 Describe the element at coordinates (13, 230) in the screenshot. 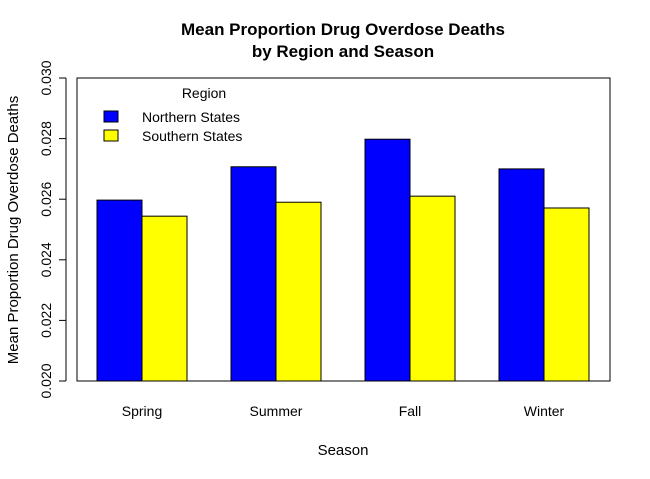

I see `y-axis-label: Mean Proportion Drug Overdose Deaths` at that location.